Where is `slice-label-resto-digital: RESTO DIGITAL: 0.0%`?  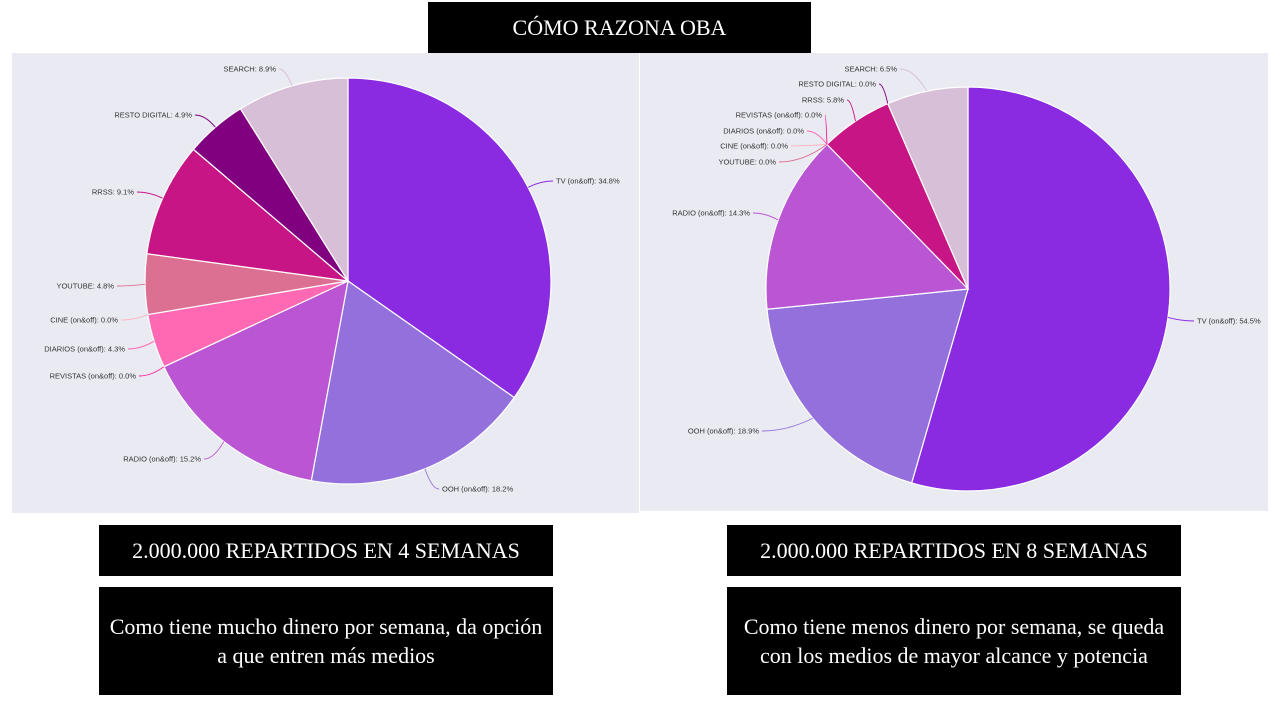 slice-label-resto-digital: RESTO DIGITAL: 0.0% is located at coordinates (837, 84).